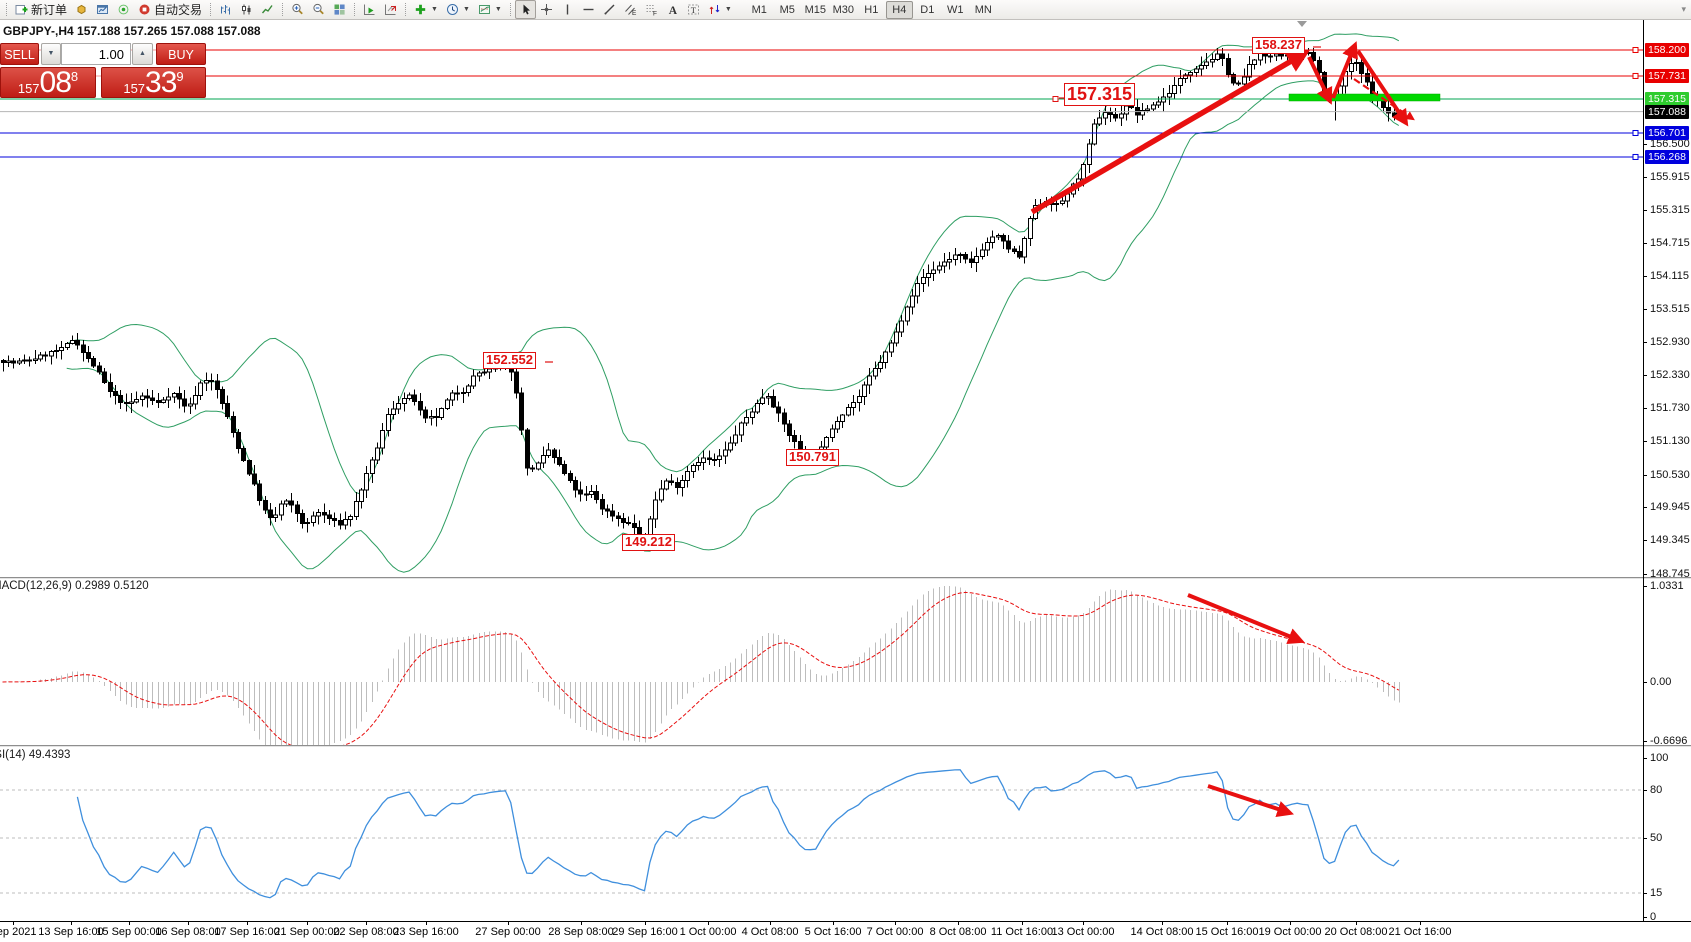 The height and width of the screenshot is (942, 1691). What do you see at coordinates (390, 9) in the screenshot?
I see `chart-shift-button` at bounding box center [390, 9].